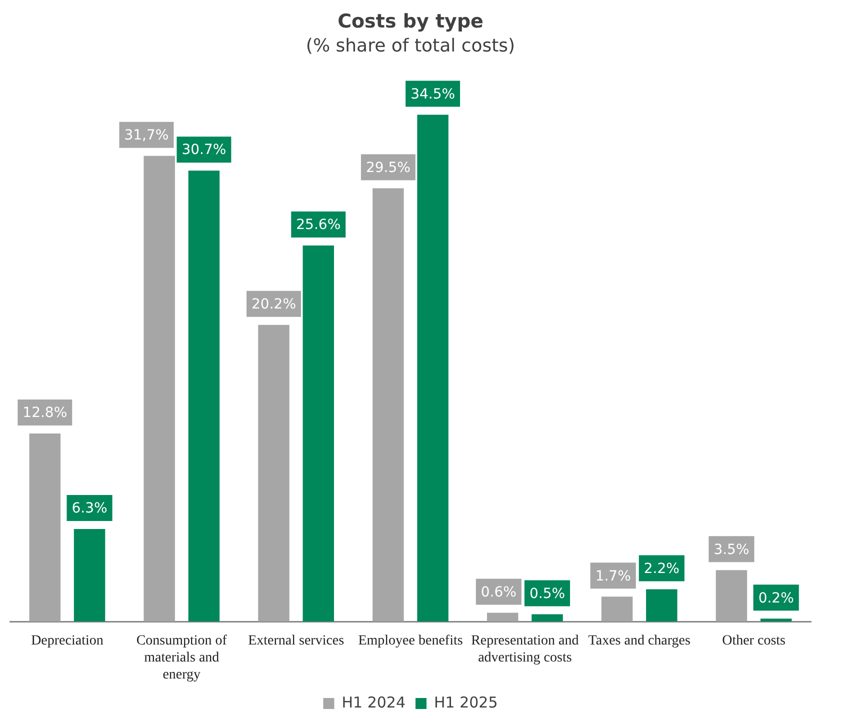 Image resolution: width=841 pixels, height=726 pixels. I want to click on x-tick-label: Depreciation, so click(67, 641).